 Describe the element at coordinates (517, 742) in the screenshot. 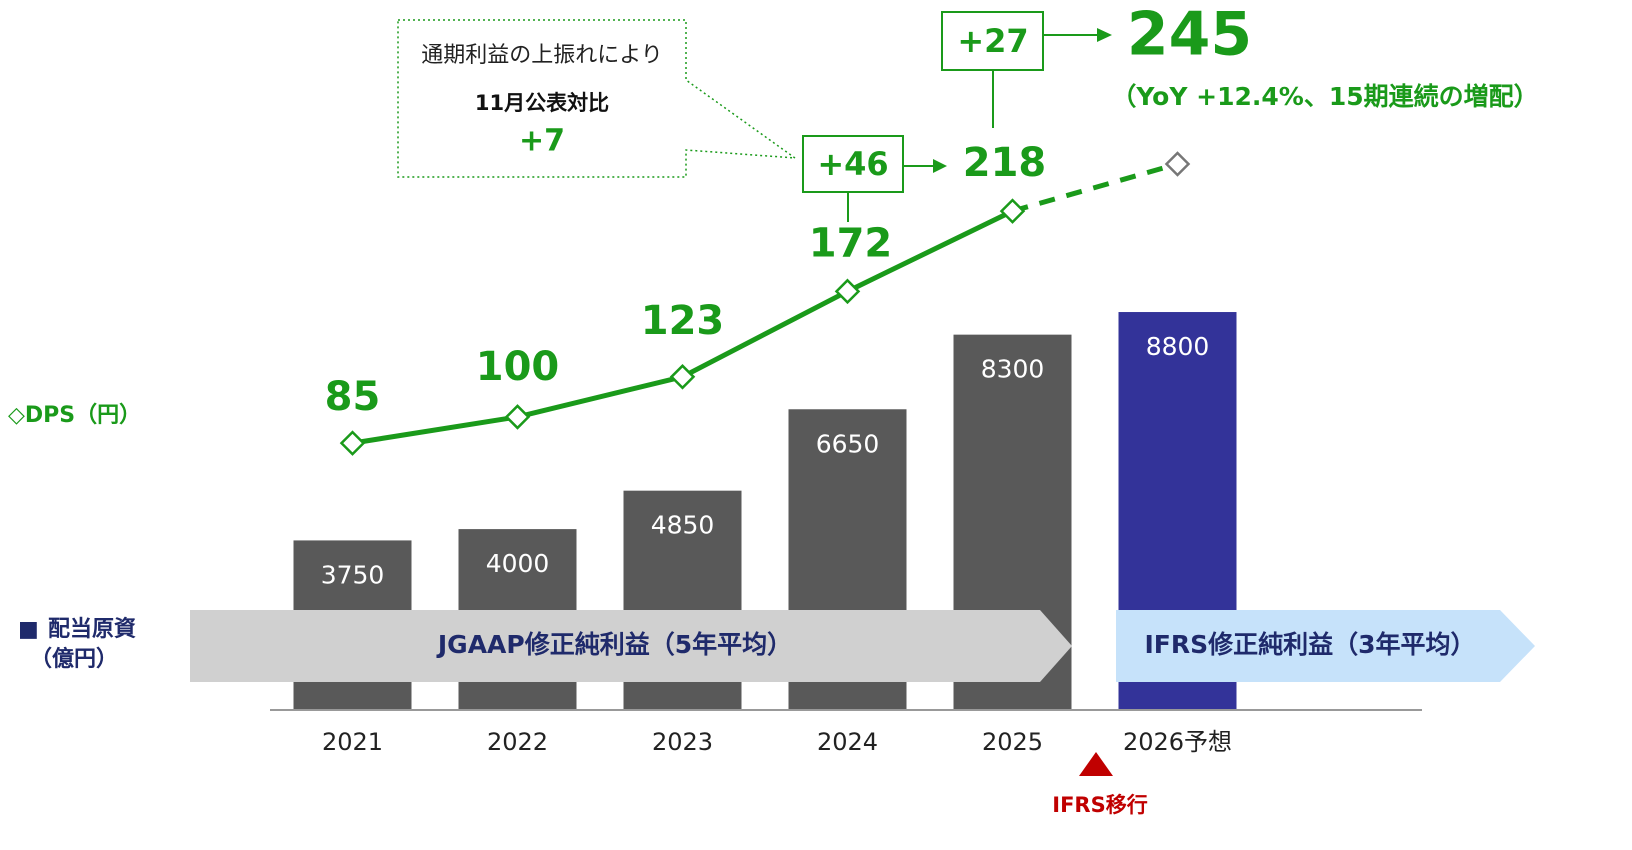

I see `x-tick-label: 2022` at that location.